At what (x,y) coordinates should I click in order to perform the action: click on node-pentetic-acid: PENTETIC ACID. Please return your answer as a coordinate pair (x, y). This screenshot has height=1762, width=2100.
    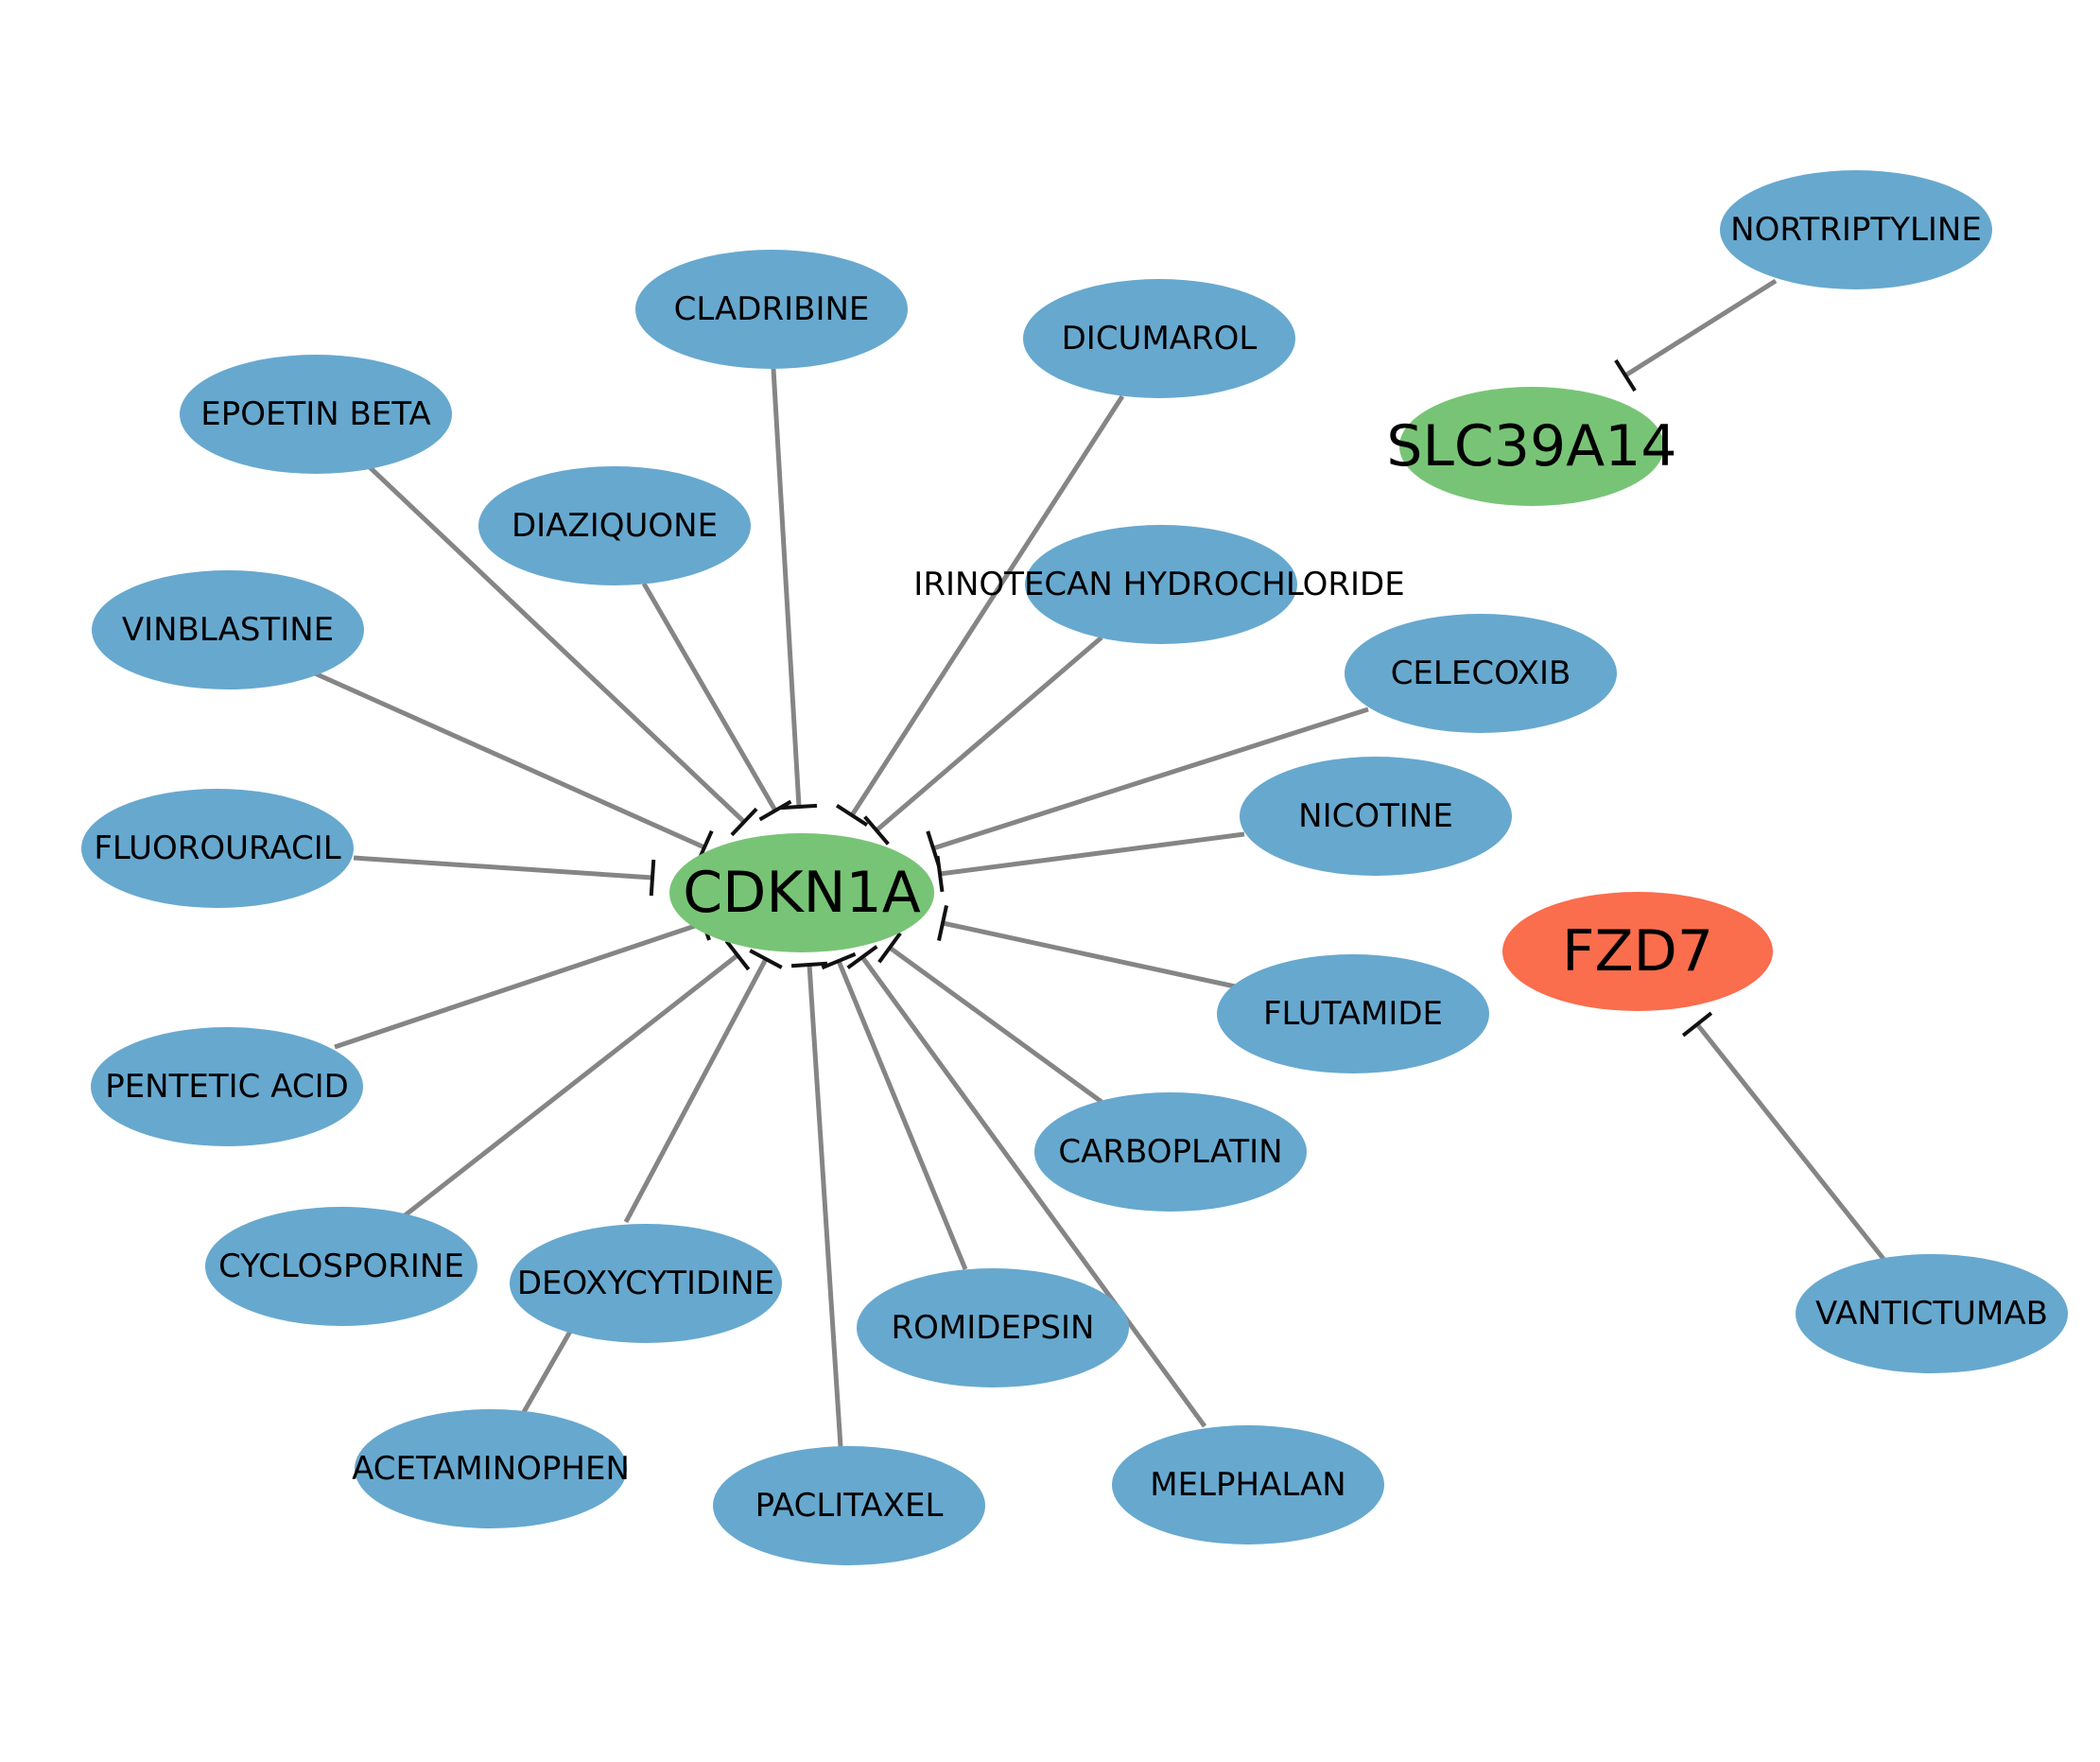
    Looking at the image, I should click on (227, 1086).